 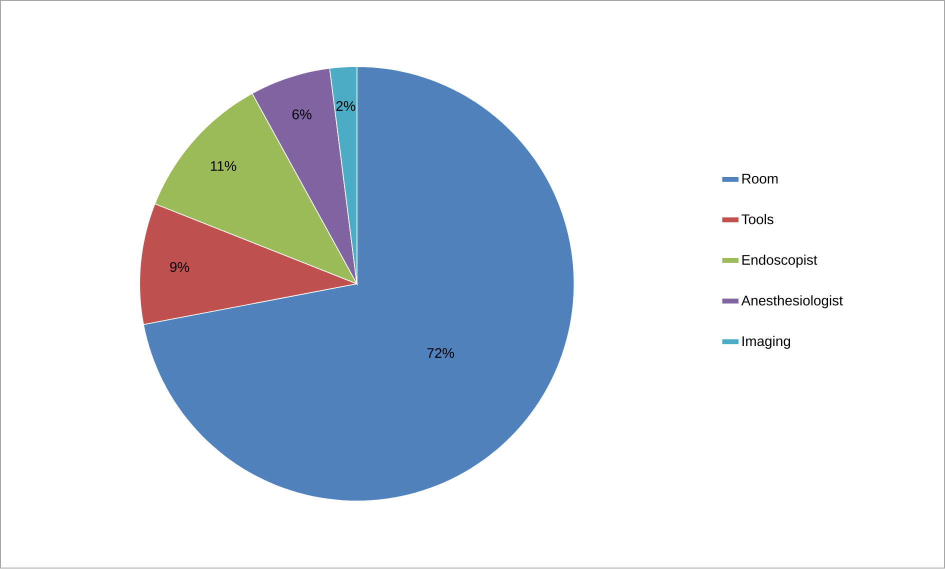 What do you see at coordinates (223, 166) in the screenshot?
I see `data-label: 11%` at bounding box center [223, 166].